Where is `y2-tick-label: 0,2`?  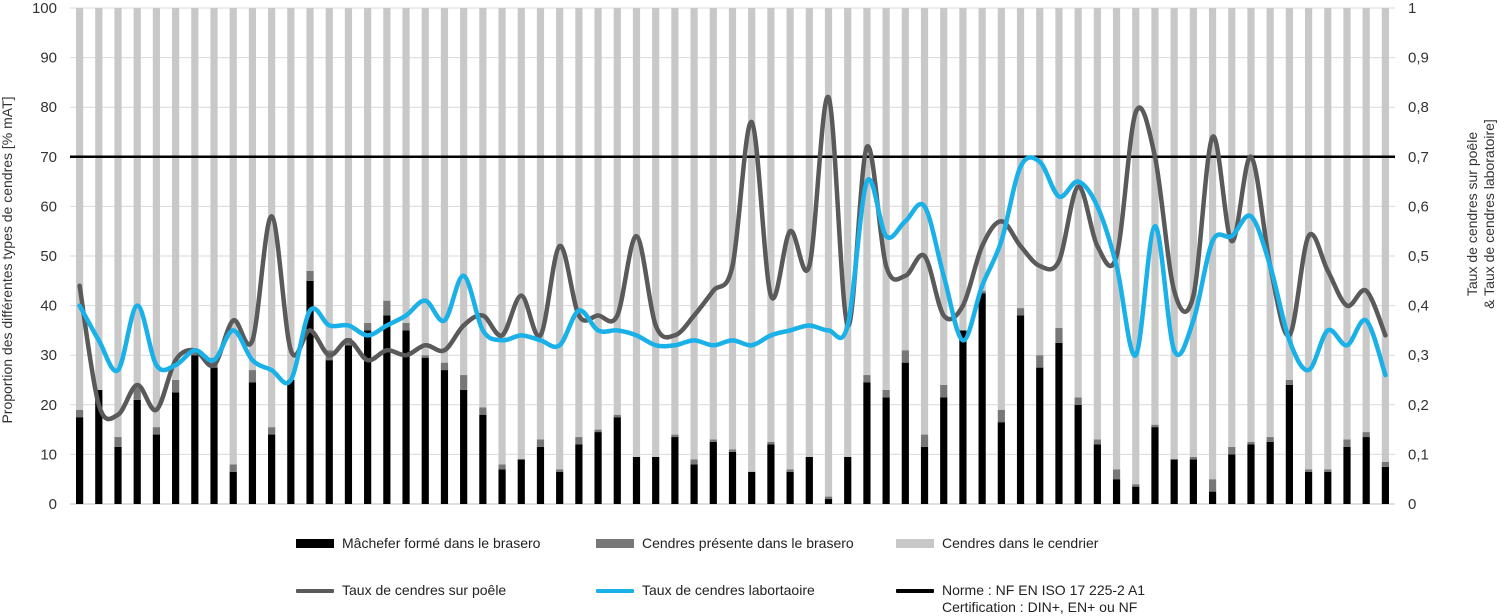
y2-tick-label: 0,2 is located at coordinates (1418, 405).